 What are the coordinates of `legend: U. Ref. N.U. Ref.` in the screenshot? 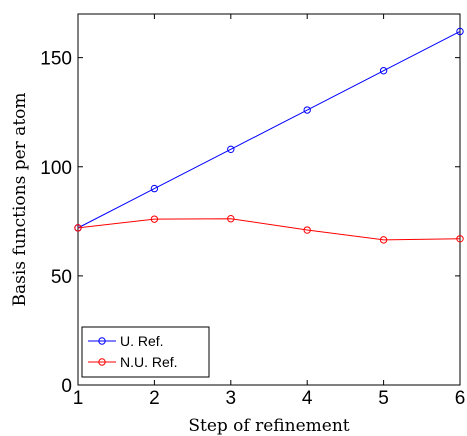 It's located at (145, 352).